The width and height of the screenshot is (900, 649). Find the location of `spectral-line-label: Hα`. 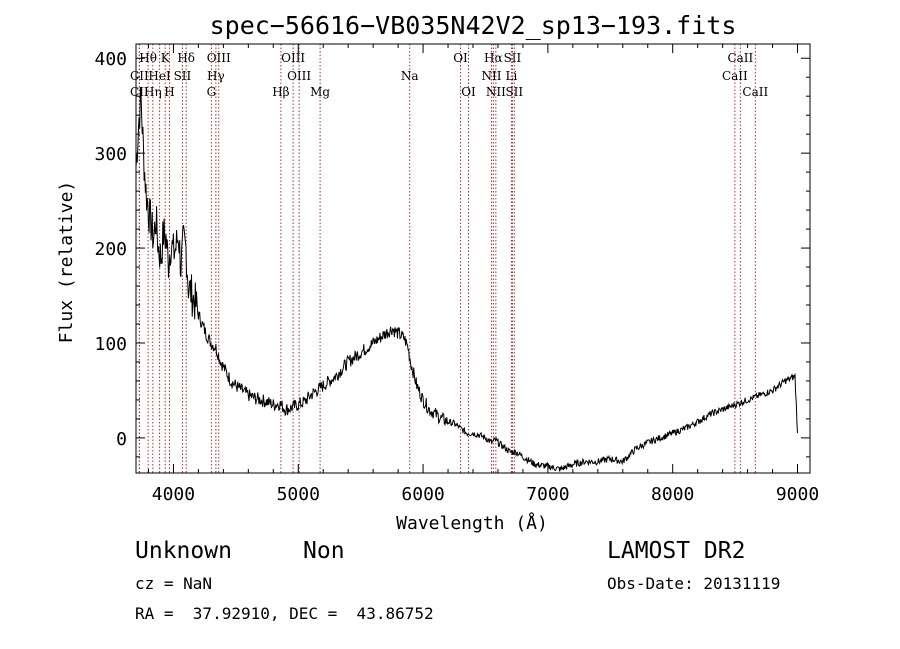

spectral-line-label: Hα is located at coordinates (493, 58).